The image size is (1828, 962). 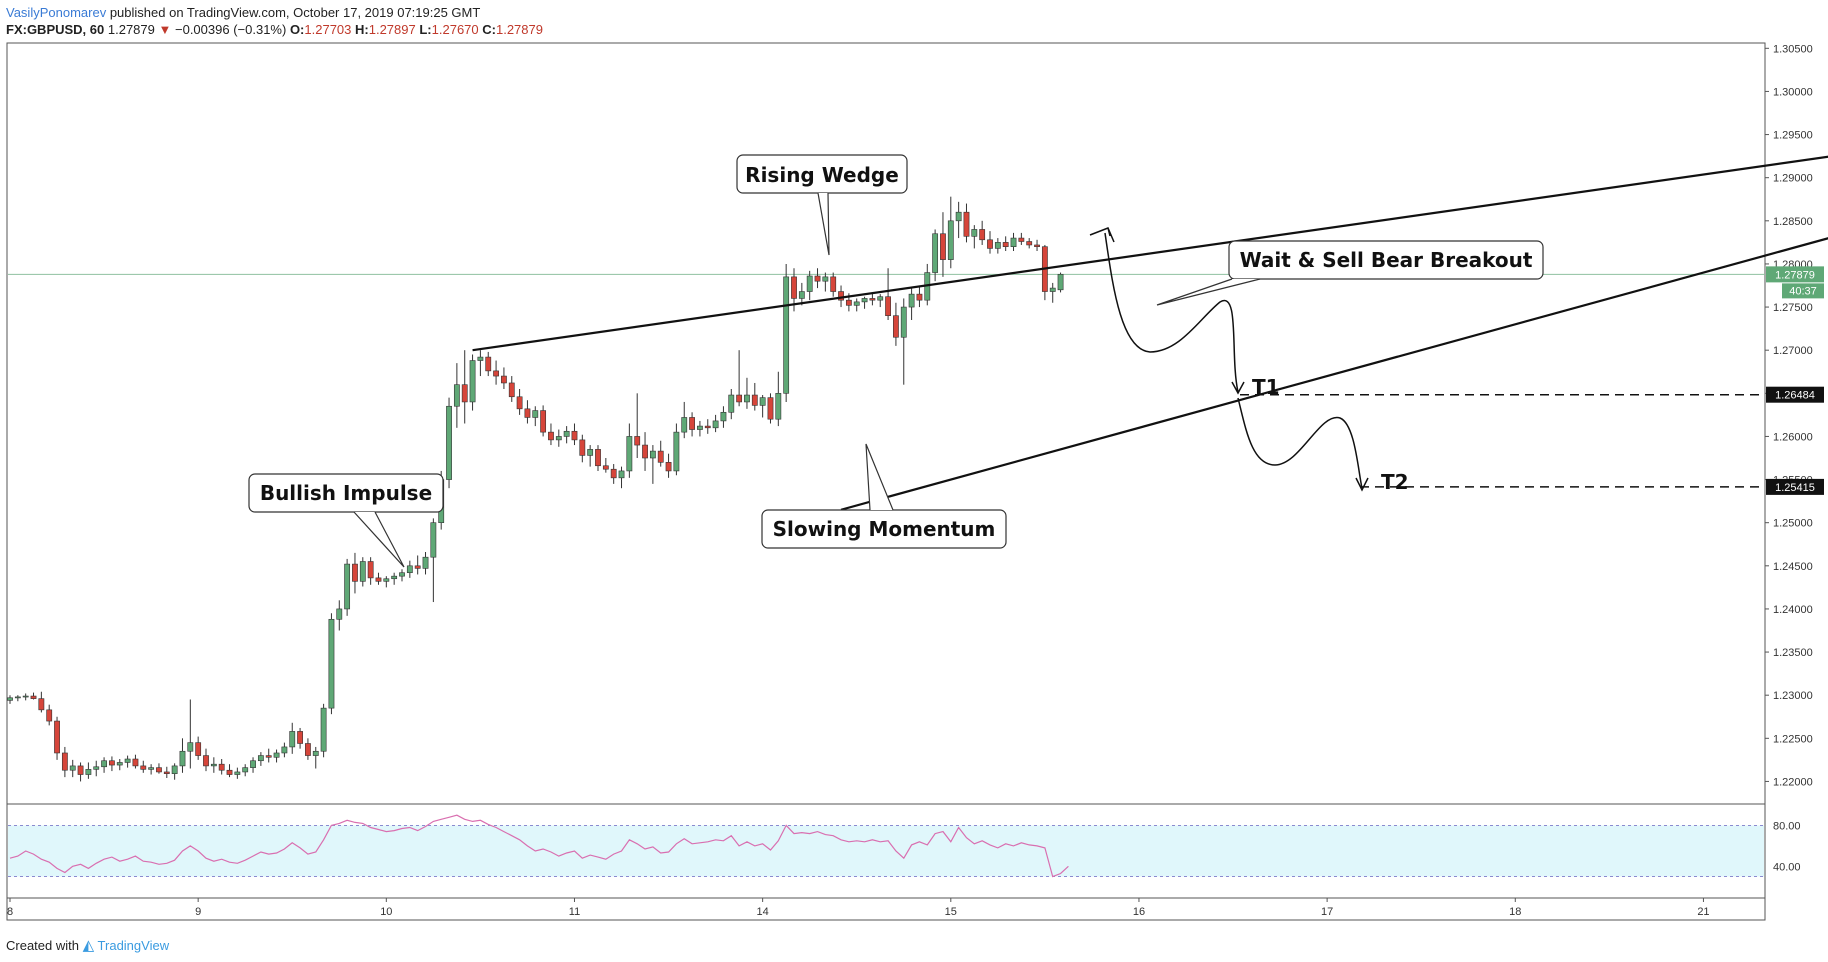 I want to click on rsi-tick-label: 80.00, so click(x=1787, y=826).